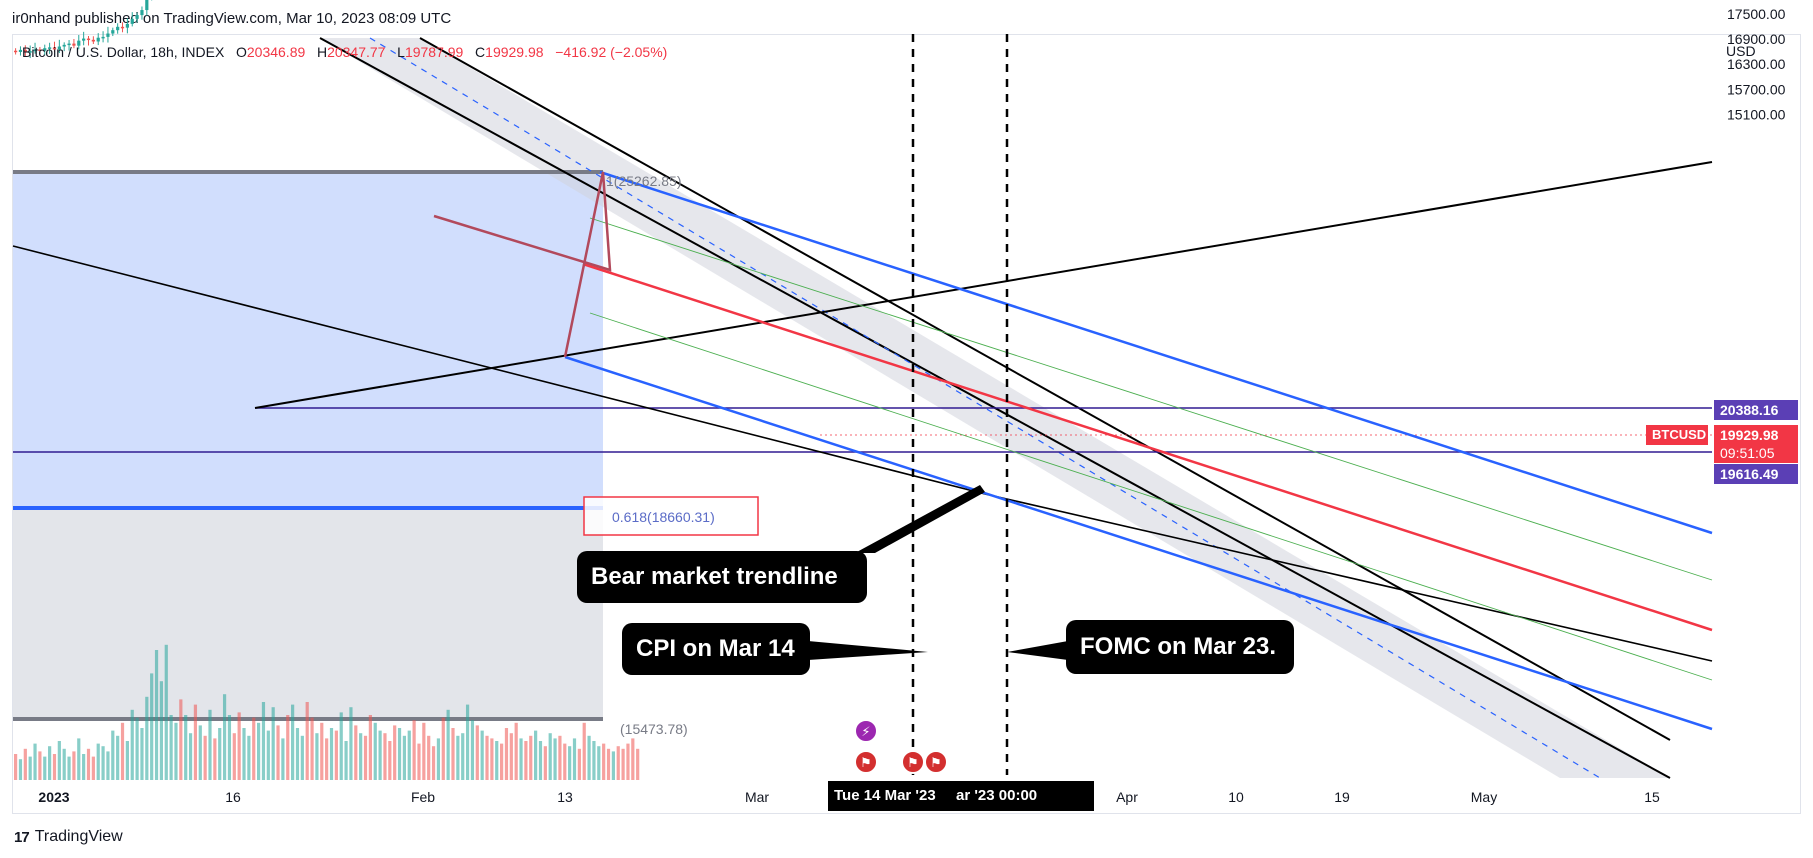 The image size is (1813, 858). What do you see at coordinates (1741, 51) in the screenshot?
I see `y-axis-currency: USD` at bounding box center [1741, 51].